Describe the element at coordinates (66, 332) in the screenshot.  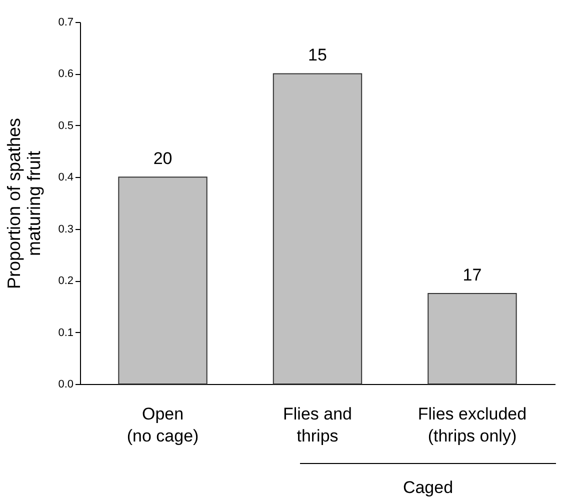
I see `y-tick-label: 0.1` at that location.